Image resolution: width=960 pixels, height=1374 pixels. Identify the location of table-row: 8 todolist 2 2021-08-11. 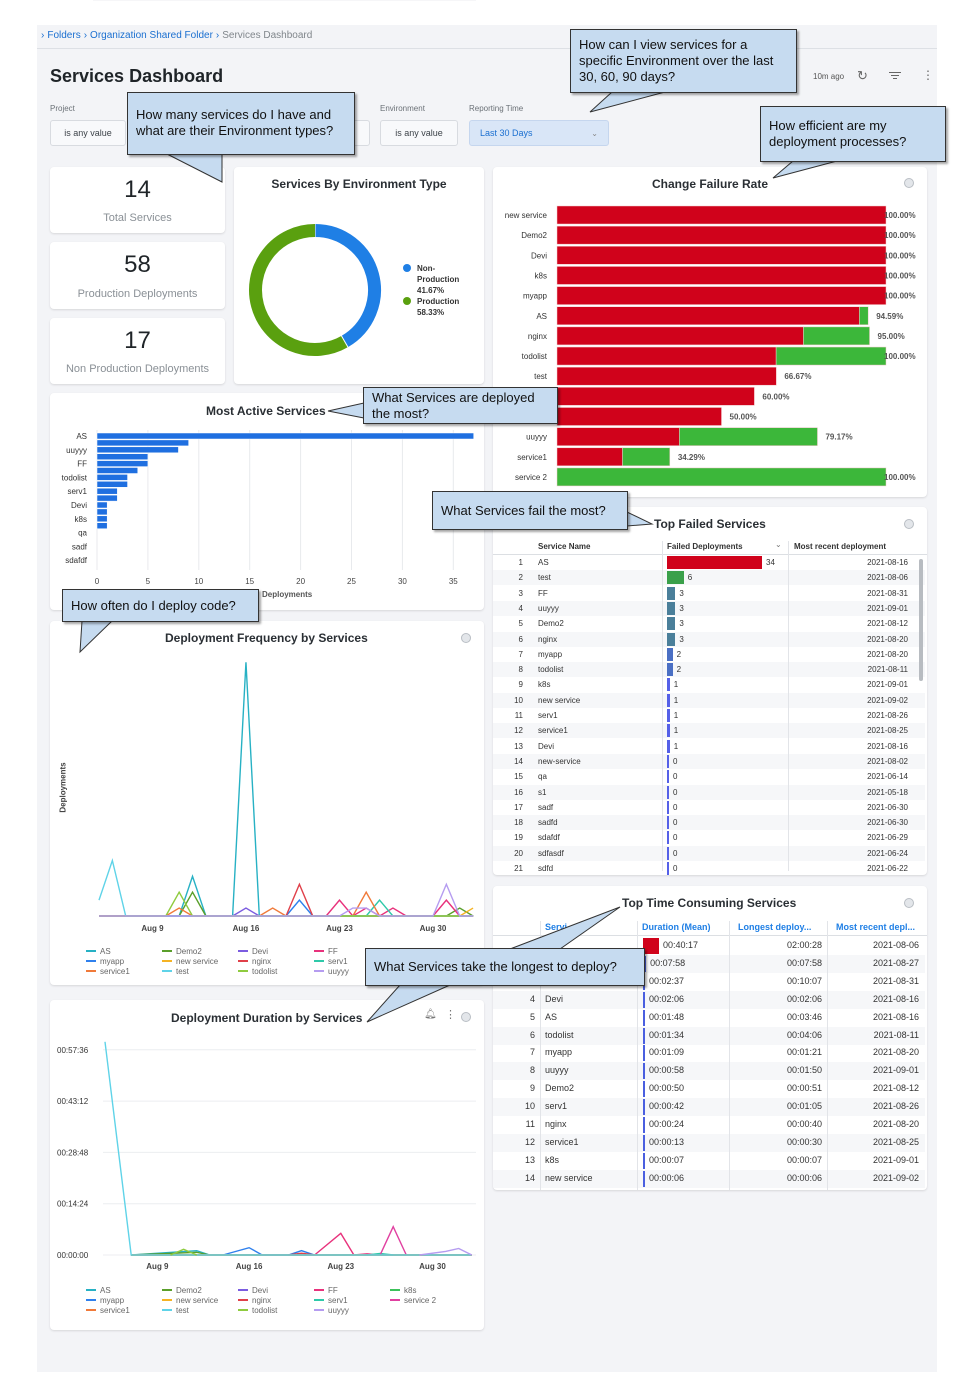
(709, 670).